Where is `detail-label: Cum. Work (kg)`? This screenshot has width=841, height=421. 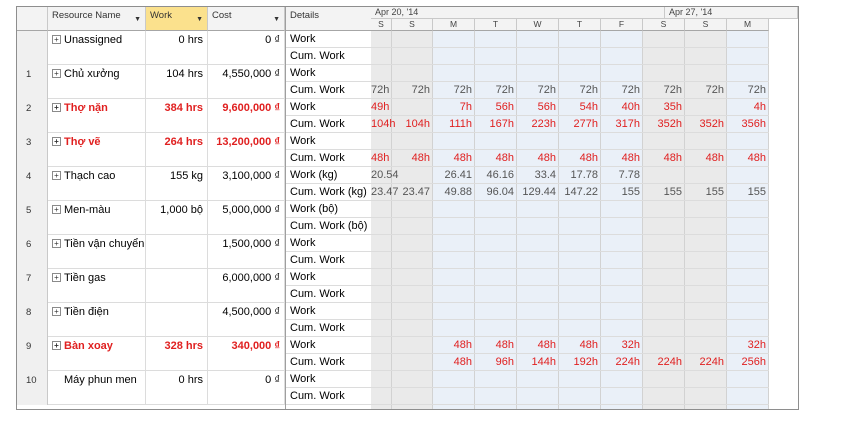
detail-label: Cum. Work (kg) is located at coordinates (329, 192).